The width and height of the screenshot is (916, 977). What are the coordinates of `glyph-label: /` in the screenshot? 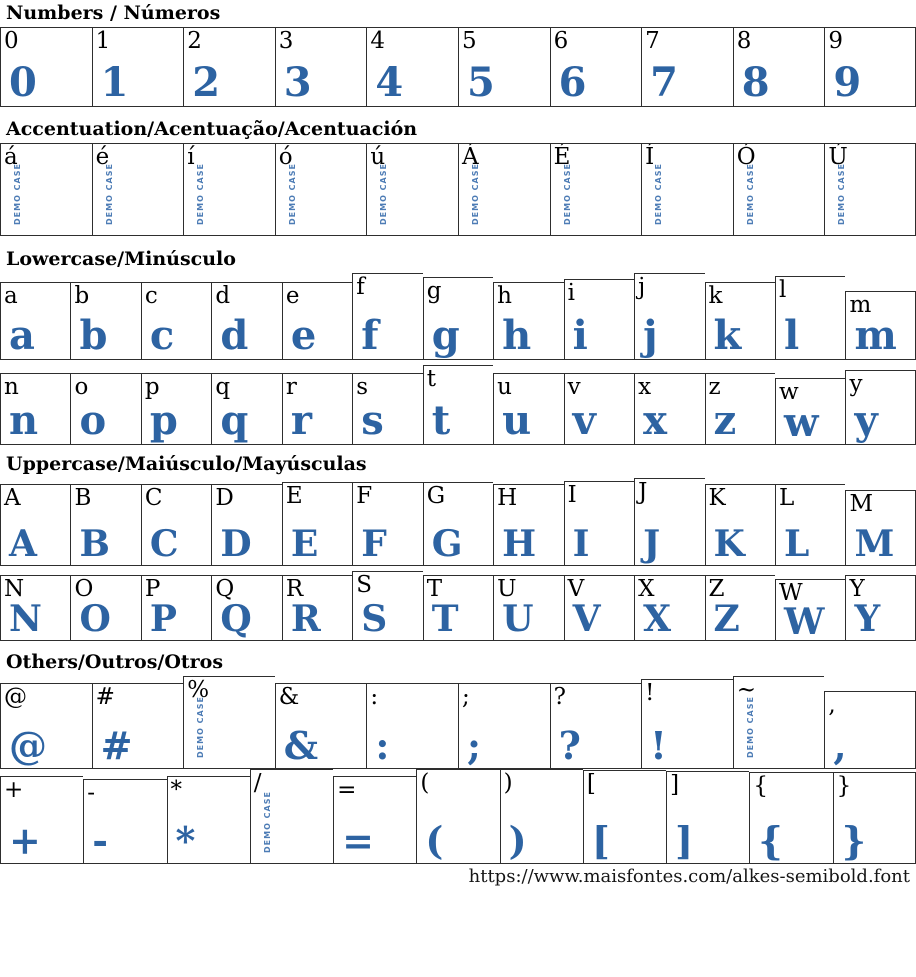 It's located at (257, 783).